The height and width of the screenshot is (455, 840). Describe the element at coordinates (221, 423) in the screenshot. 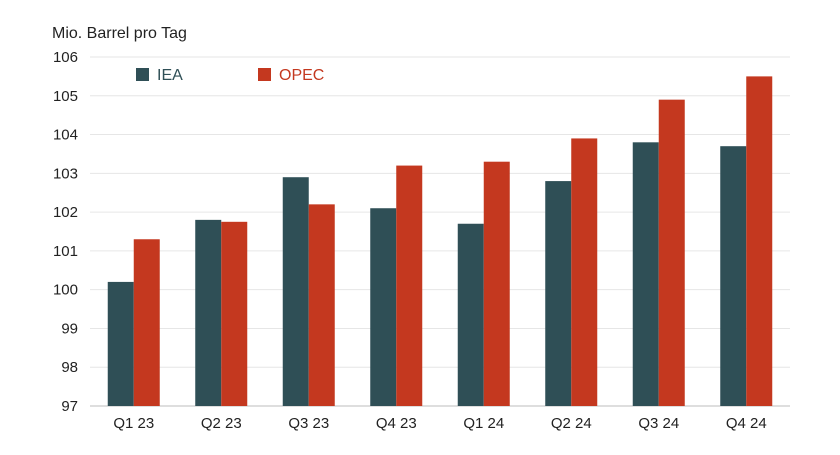

I see `x-tick-label: Q2 23` at that location.